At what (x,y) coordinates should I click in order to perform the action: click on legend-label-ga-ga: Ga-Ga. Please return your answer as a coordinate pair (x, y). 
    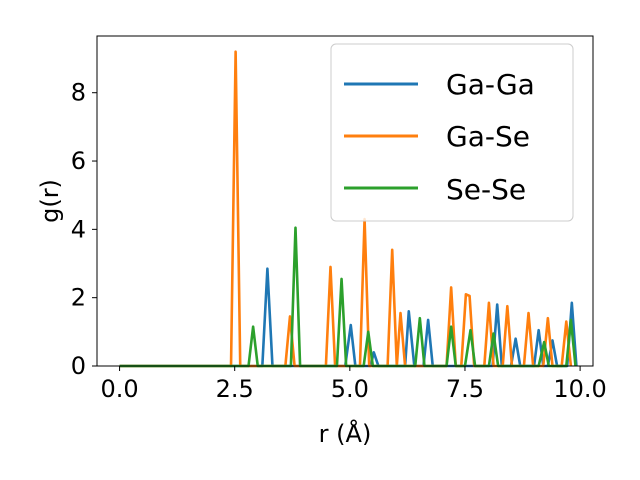
    Looking at the image, I should click on (490, 84).